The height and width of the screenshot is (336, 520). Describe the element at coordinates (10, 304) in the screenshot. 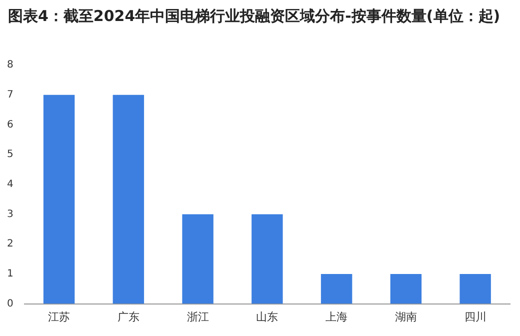

I see `y-tick-label: 0` at that location.